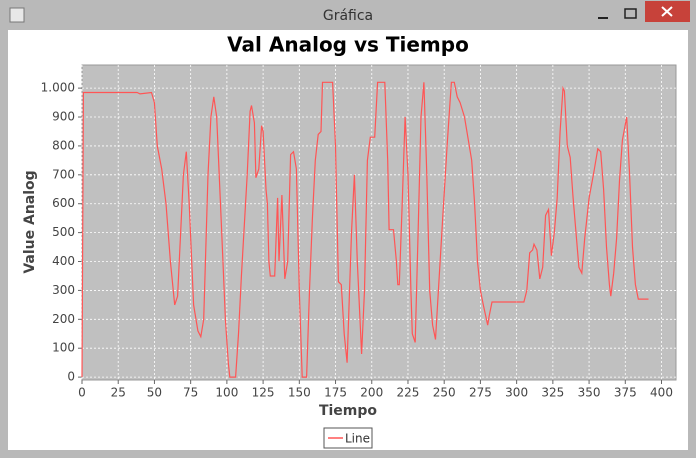 The image size is (696, 462). I want to click on y-tick-label: 0, so click(71, 377).